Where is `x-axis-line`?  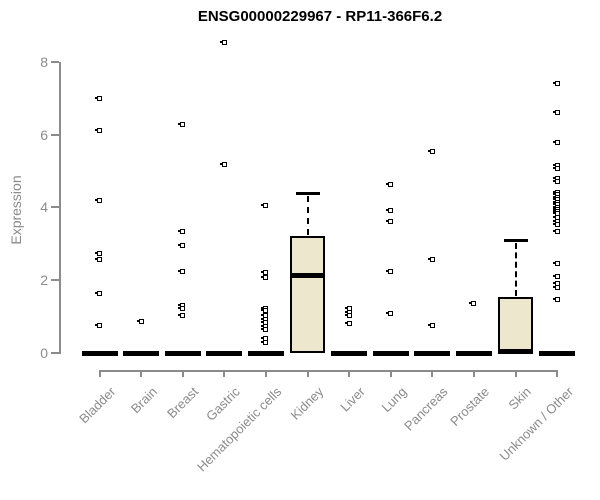 x-axis-line is located at coordinates (329, 371).